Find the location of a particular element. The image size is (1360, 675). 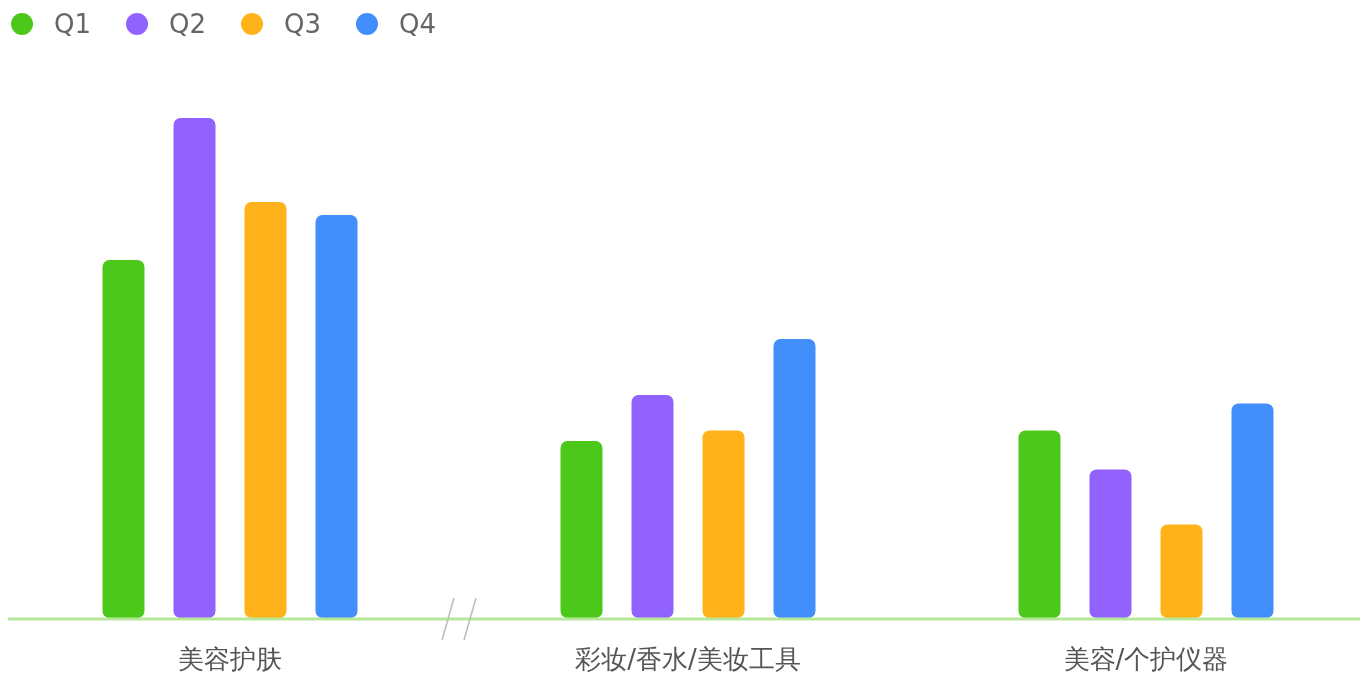

x-tick-label: 美容/个护仪器 is located at coordinates (1146, 659).